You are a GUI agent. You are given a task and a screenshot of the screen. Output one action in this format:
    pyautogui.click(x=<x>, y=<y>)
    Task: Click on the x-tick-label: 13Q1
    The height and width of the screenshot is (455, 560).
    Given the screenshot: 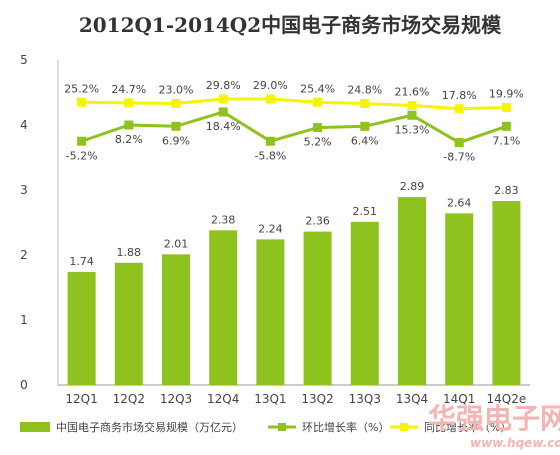 What is the action you would take?
    pyautogui.click(x=270, y=399)
    